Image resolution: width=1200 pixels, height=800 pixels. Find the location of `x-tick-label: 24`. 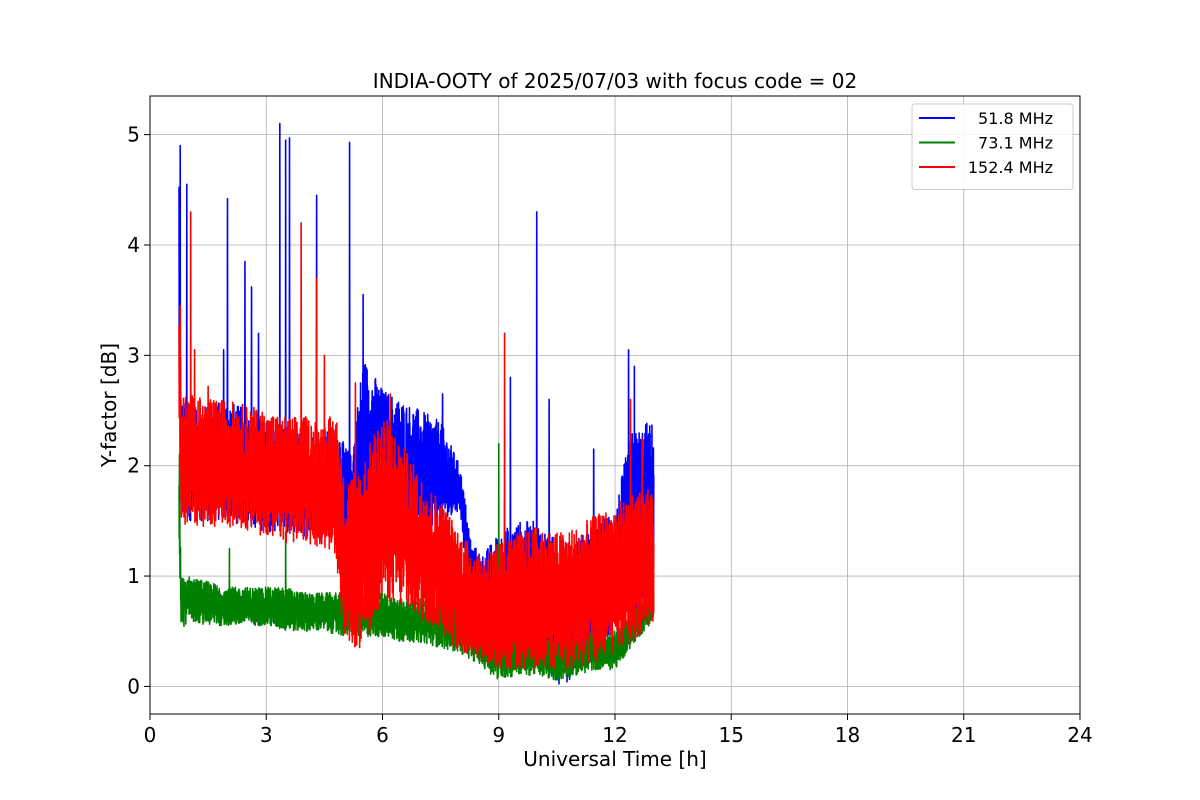

x-tick-label: 24 is located at coordinates (1079, 735).